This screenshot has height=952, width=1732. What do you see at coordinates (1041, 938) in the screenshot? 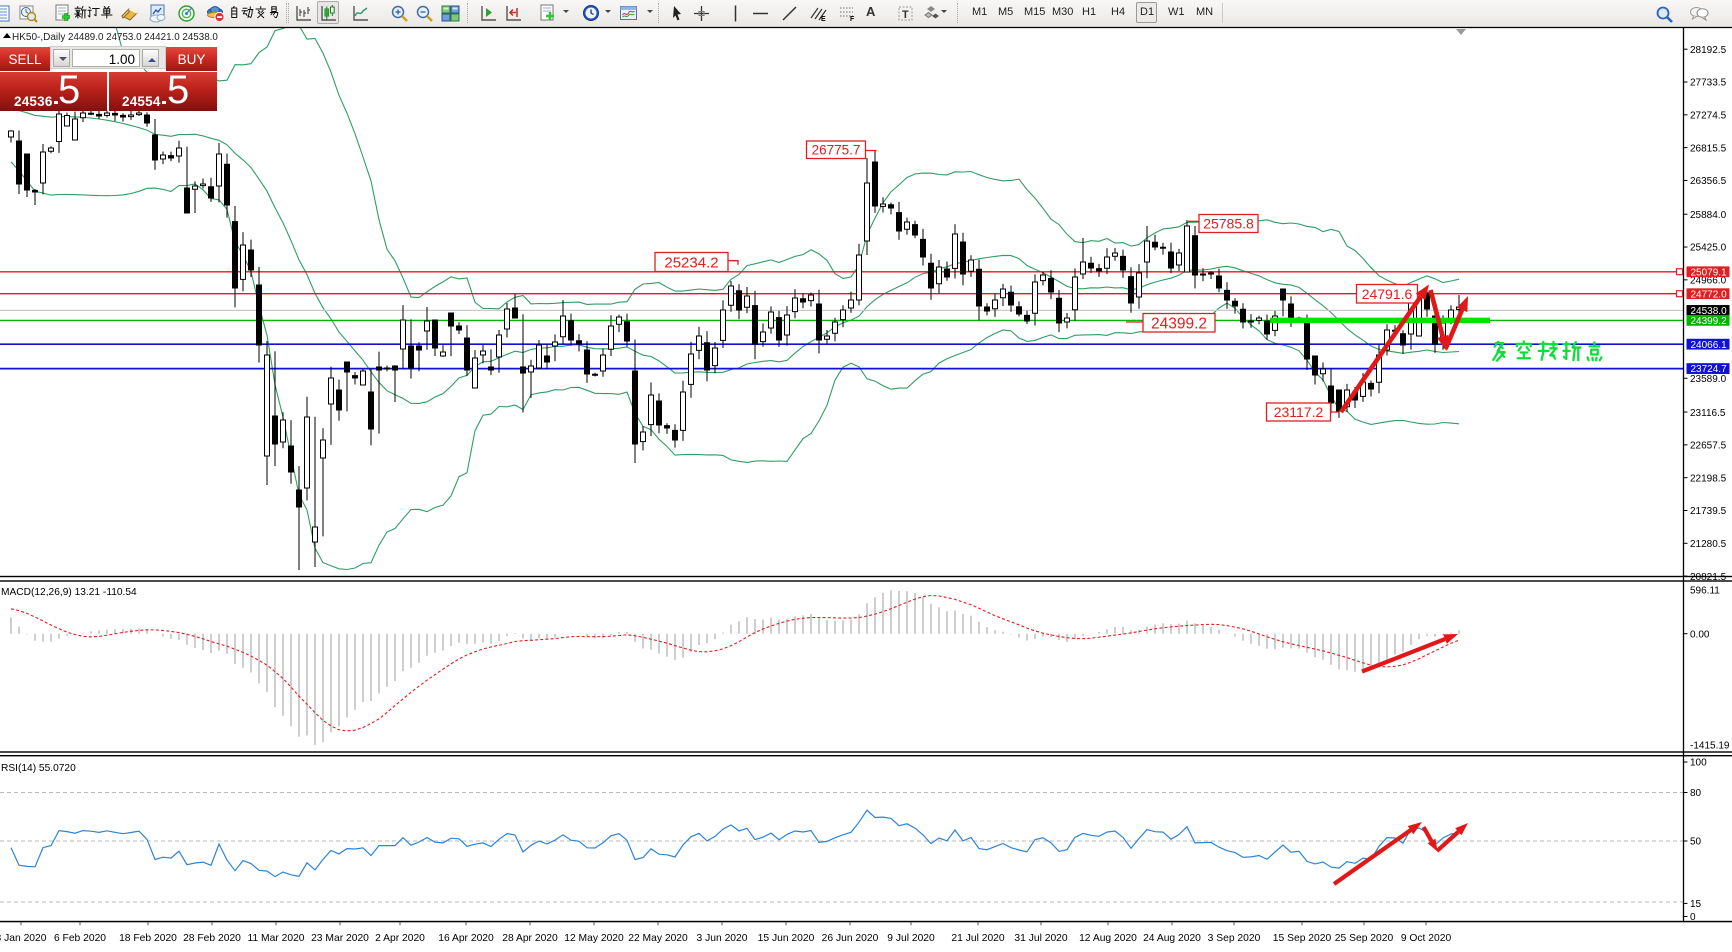
I see `svg-text: 31 Jul 2020` at bounding box center [1041, 938].